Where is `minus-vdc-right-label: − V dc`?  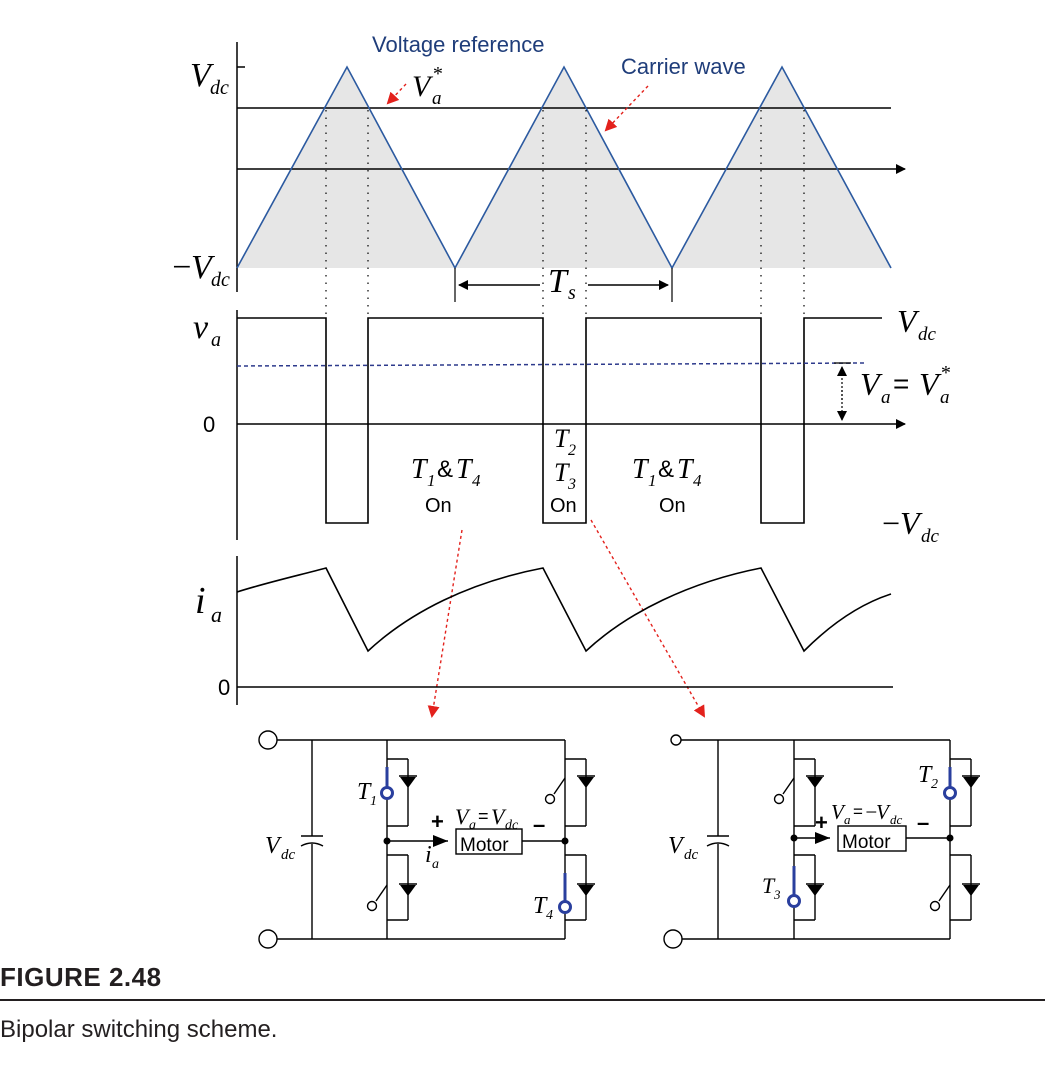
minus-vdc-right-label: − V dc is located at coordinates (910, 526).